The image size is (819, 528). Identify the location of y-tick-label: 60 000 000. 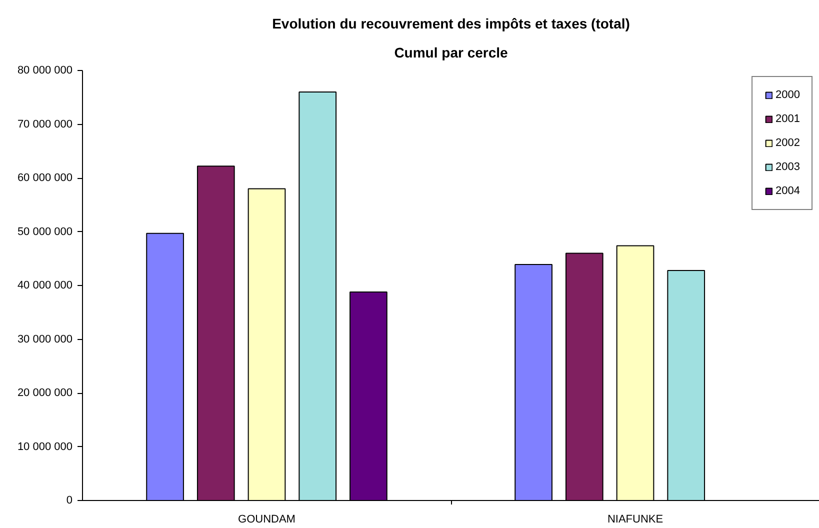
(45, 178).